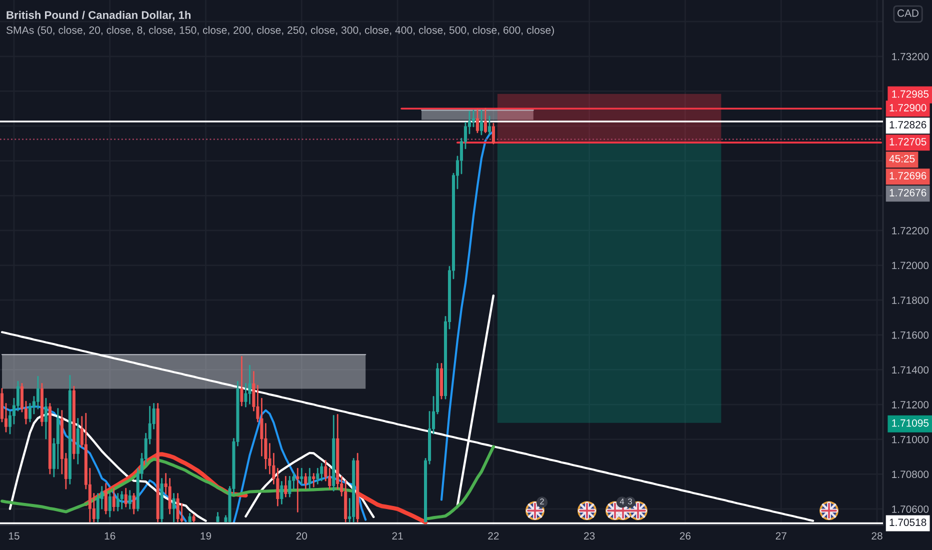 The width and height of the screenshot is (932, 550). Describe the element at coordinates (910, 230) in the screenshot. I see `y-tick-label: 1.72200` at that location.